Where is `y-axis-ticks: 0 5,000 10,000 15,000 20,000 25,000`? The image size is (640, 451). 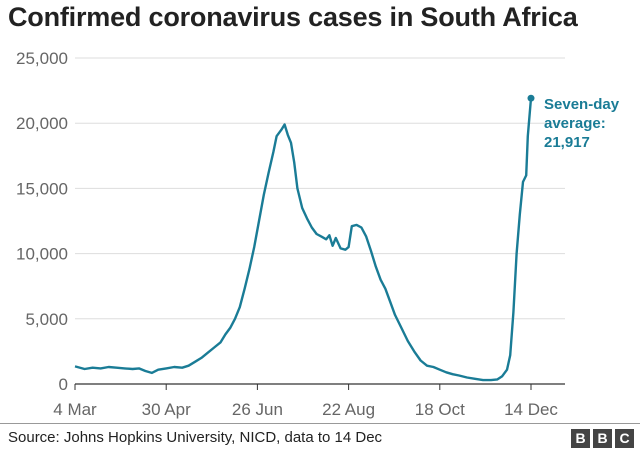 y-axis-ticks: 0 5,000 10,000 15,000 20,000 25,000 is located at coordinates (42, 221).